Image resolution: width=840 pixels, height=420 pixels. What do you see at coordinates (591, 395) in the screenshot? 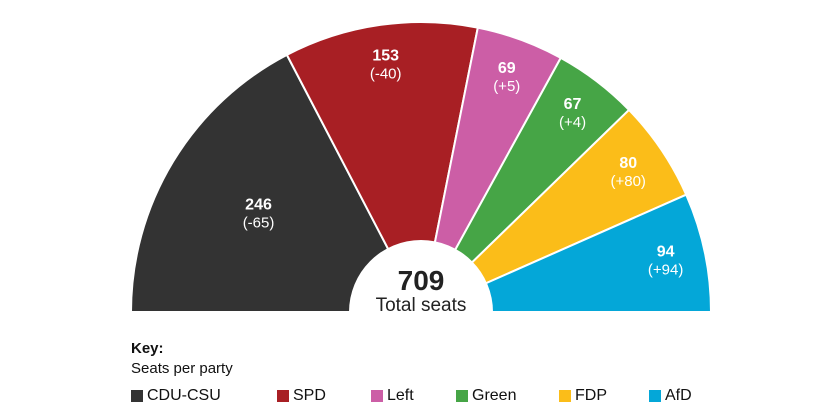
I see `legend-label: FDP` at bounding box center [591, 395].